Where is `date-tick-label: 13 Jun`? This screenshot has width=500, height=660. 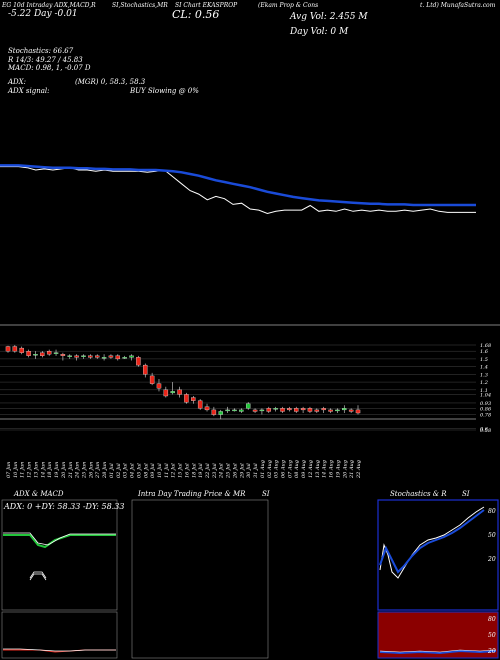
date-tick-label: 13 Jun is located at coordinates (37, 470).